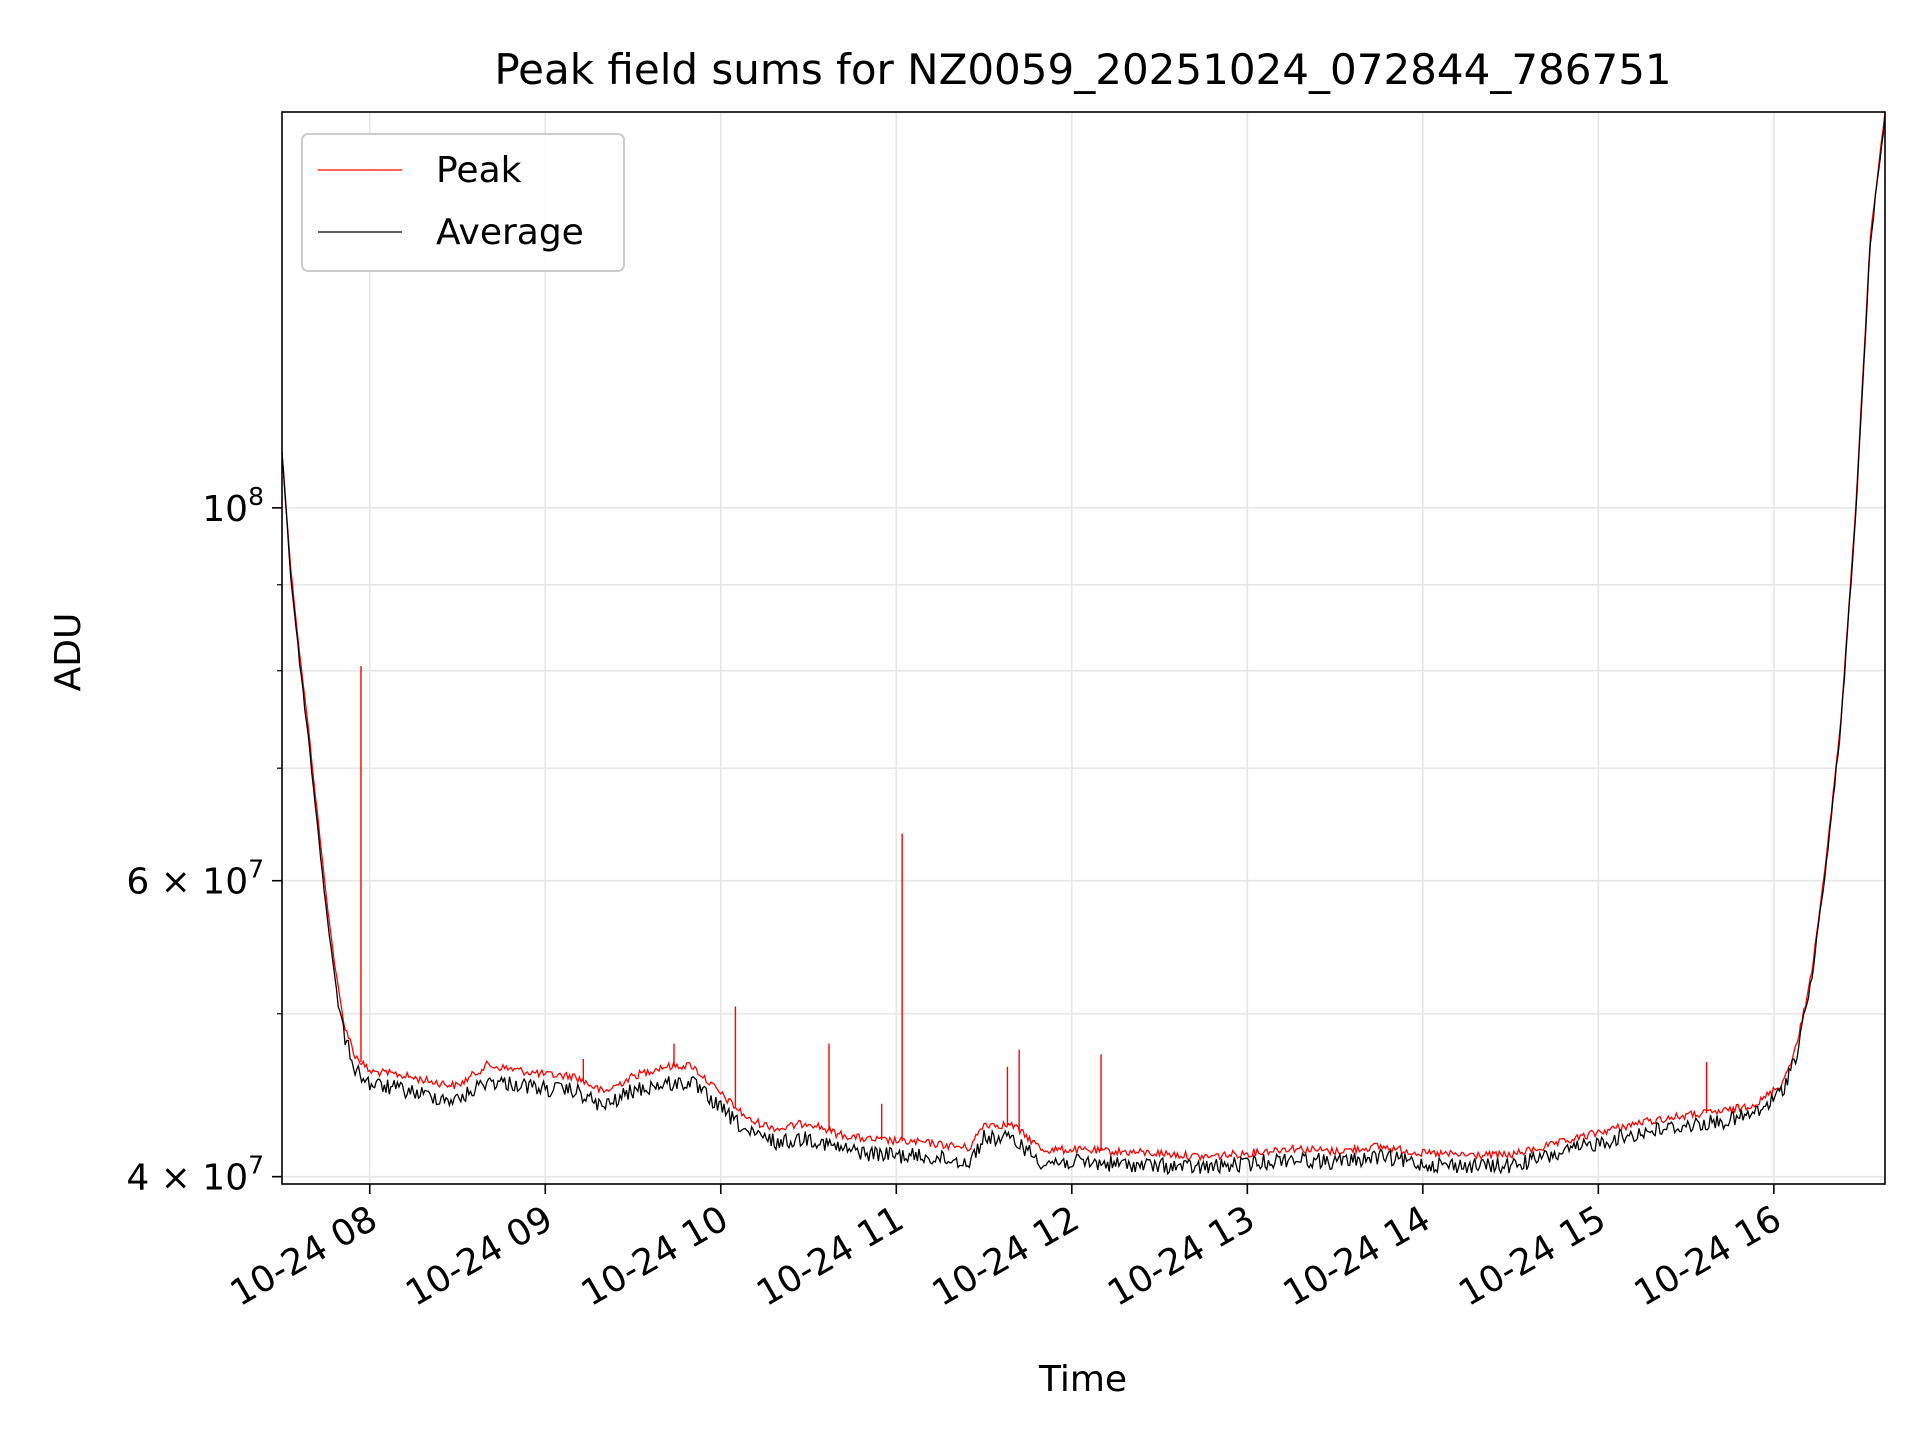  What do you see at coordinates (195, 879) in the screenshot?
I see `y-tick-label: 6 × 107` at bounding box center [195, 879].